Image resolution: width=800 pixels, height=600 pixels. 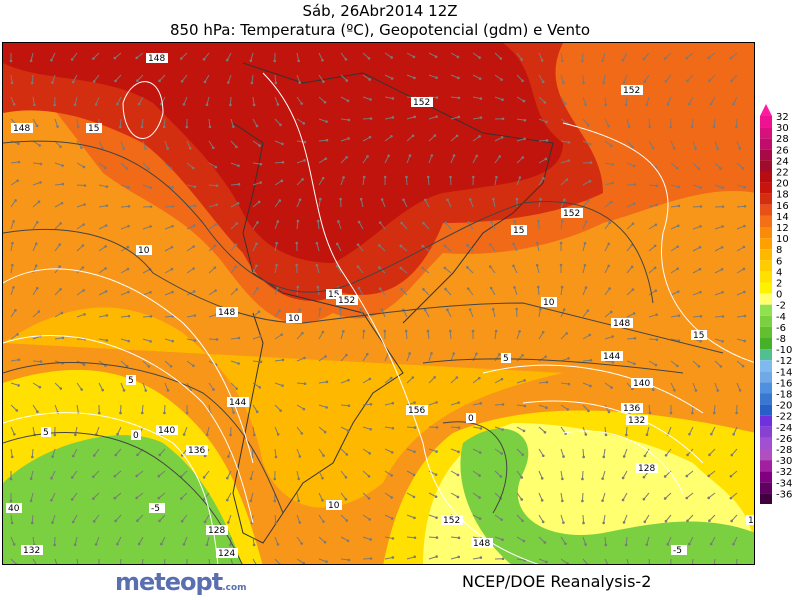 I want to click on colorbar-tick-label: -28, so click(x=784, y=450).